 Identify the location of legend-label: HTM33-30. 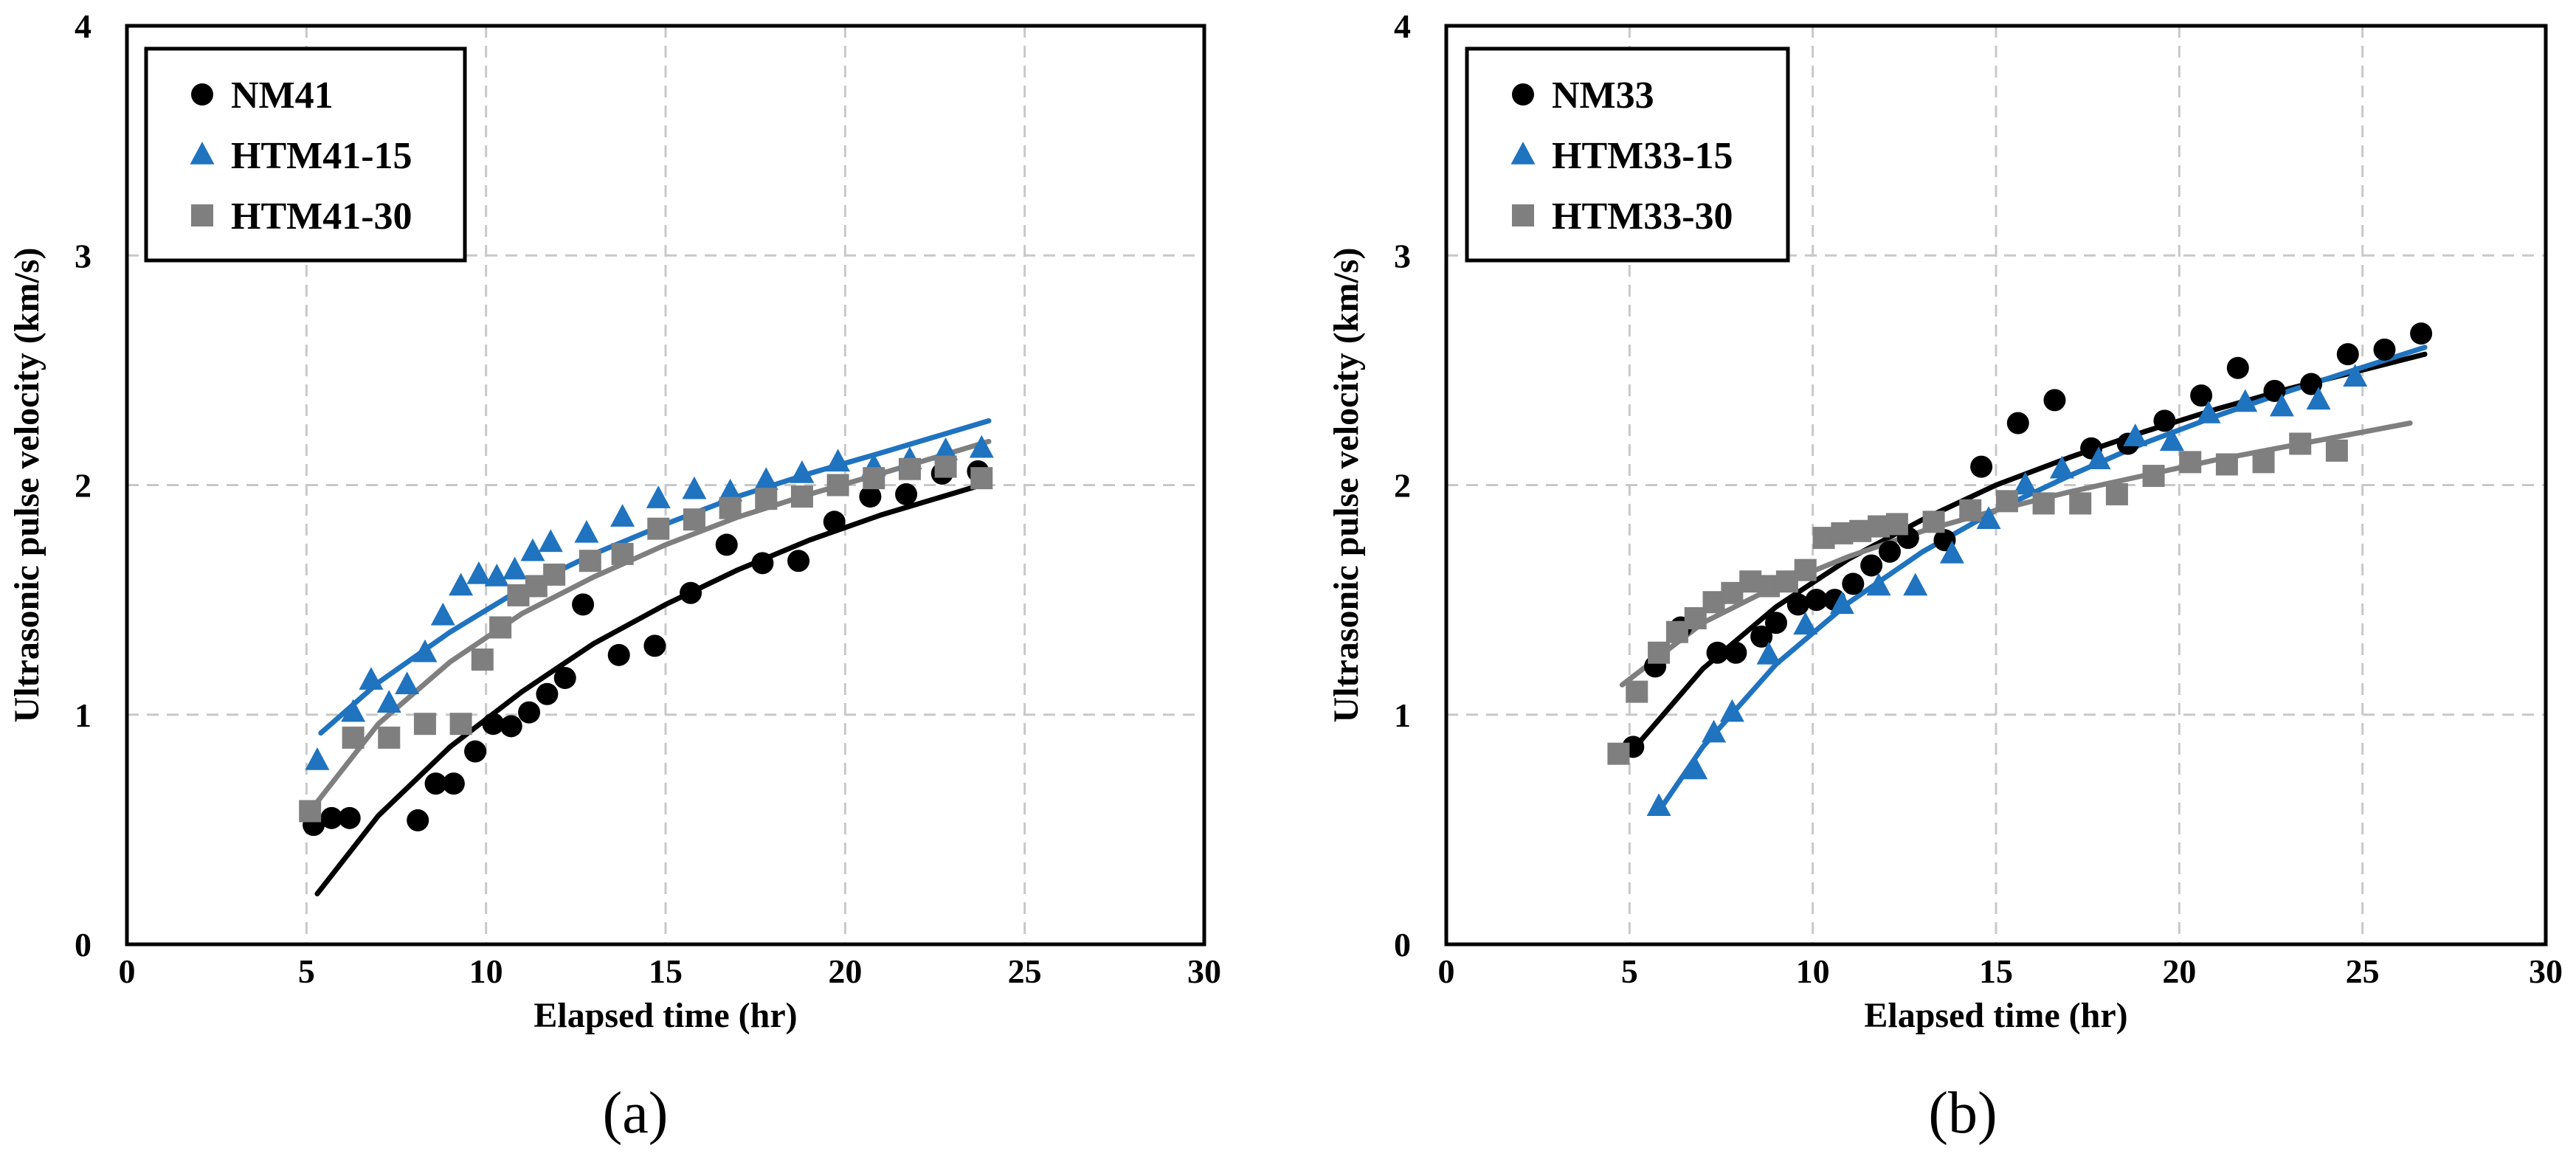
(1642, 217).